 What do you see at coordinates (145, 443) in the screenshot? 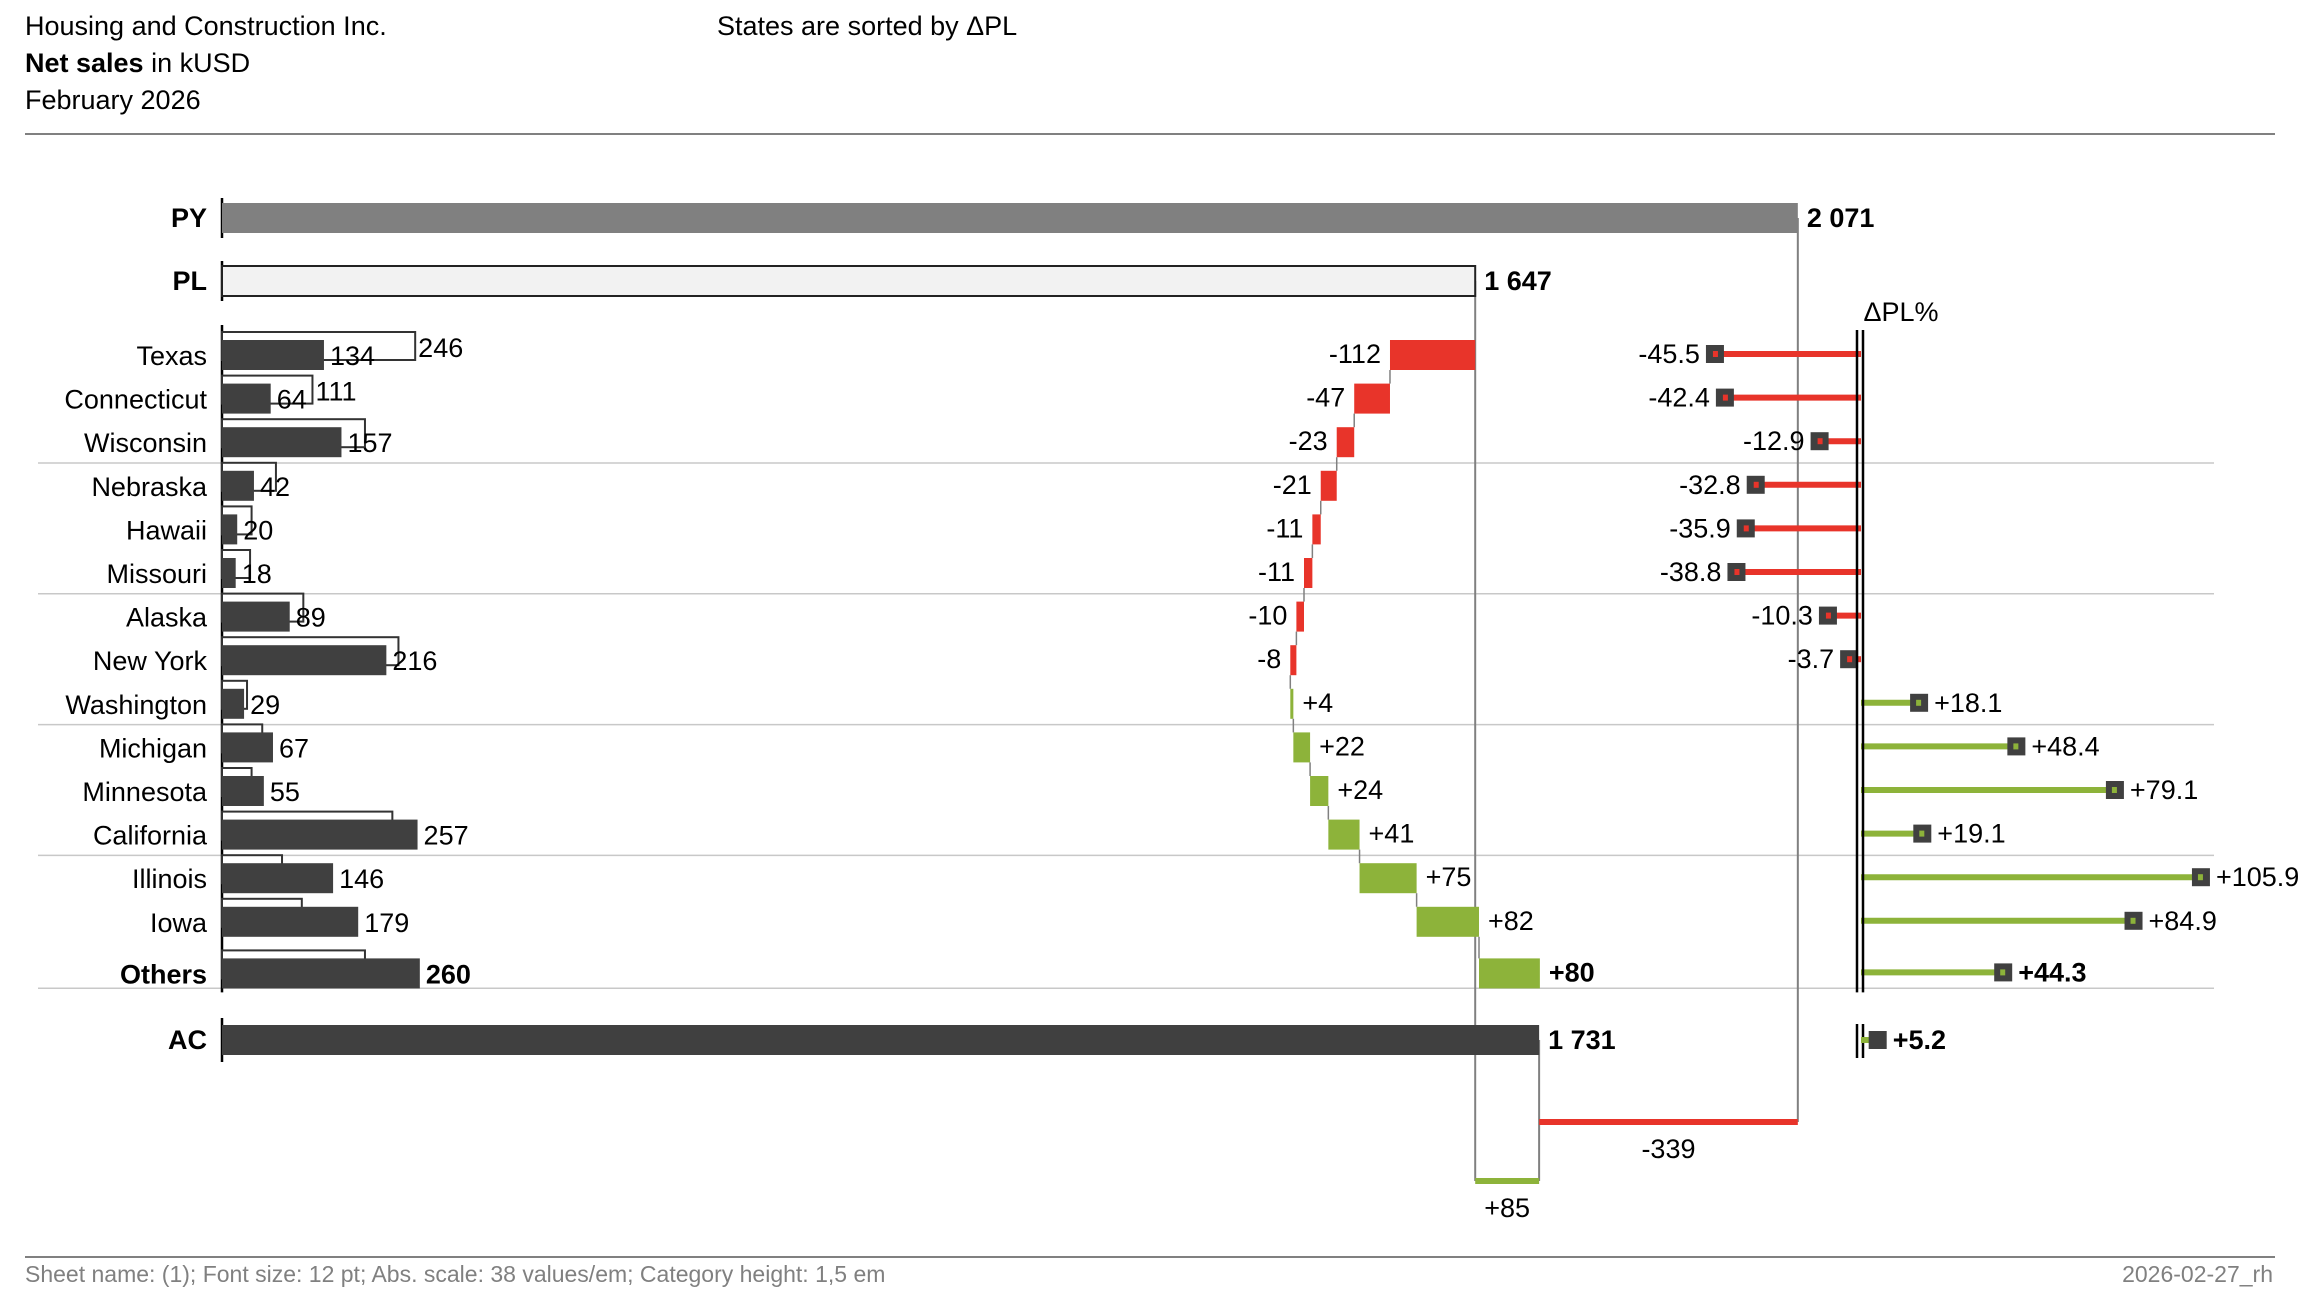
I see `category-label: Wisconsin` at bounding box center [145, 443].